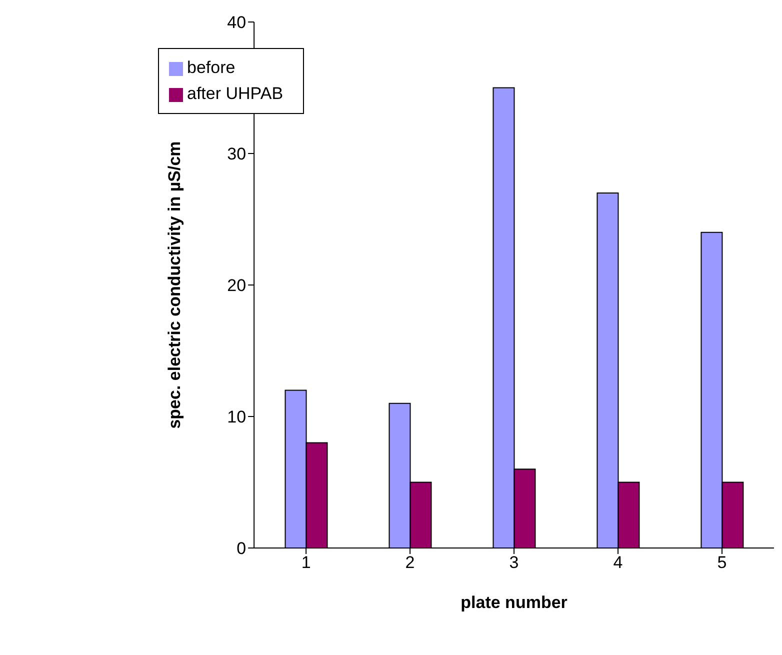  I want to click on y-tick-label: 20, so click(236, 286).